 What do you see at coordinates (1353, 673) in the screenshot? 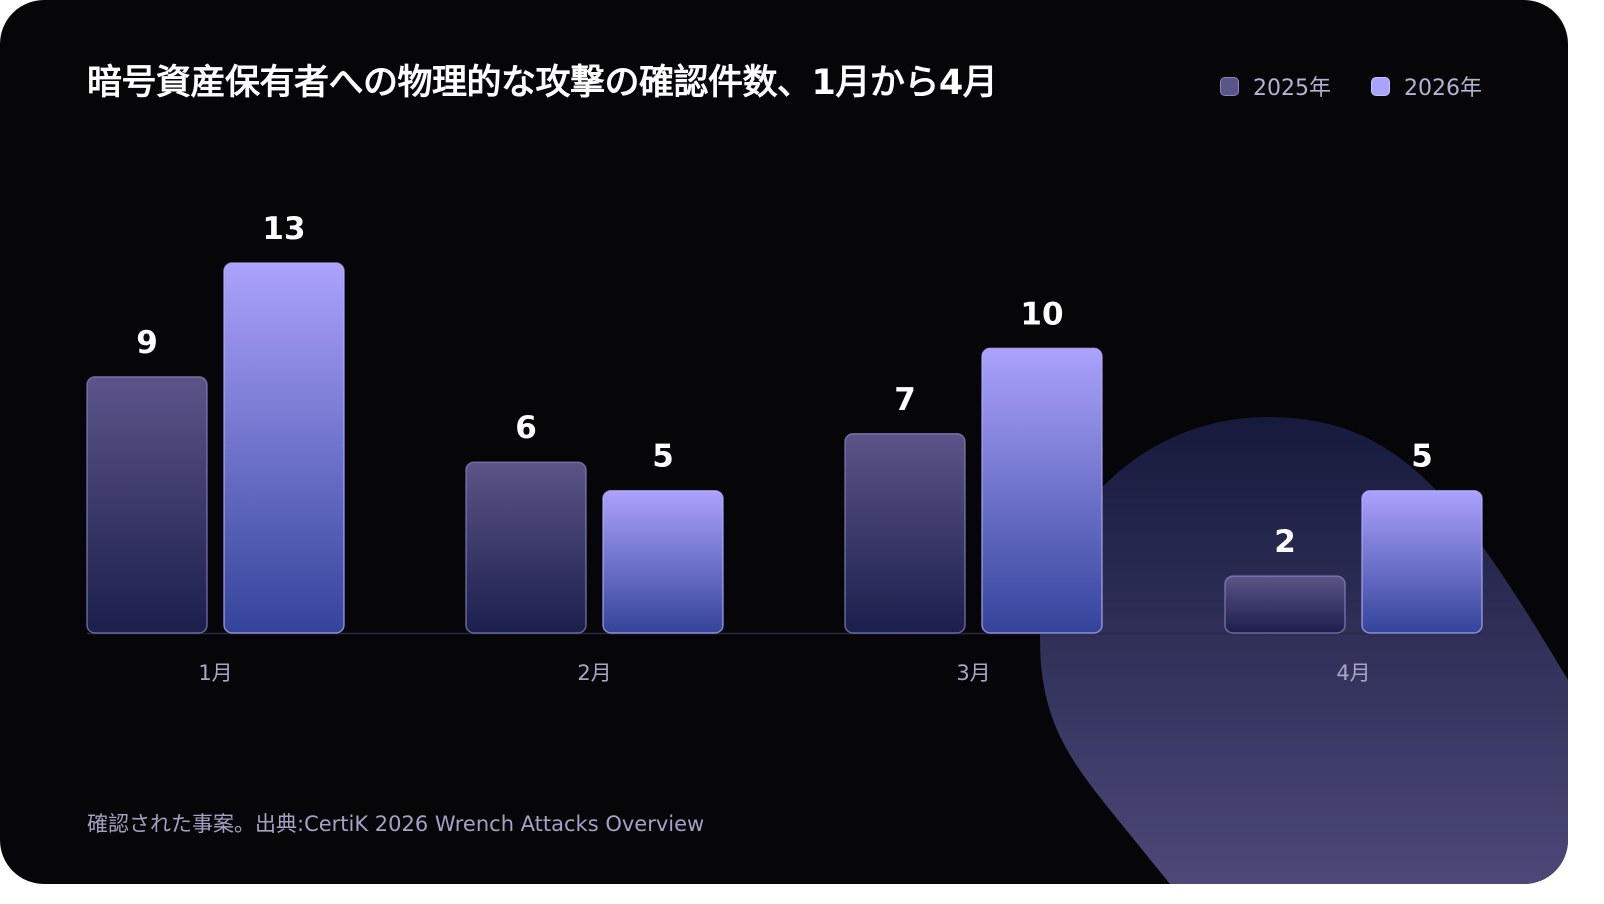
I see `x-tick-label-4月: 4月` at bounding box center [1353, 673].